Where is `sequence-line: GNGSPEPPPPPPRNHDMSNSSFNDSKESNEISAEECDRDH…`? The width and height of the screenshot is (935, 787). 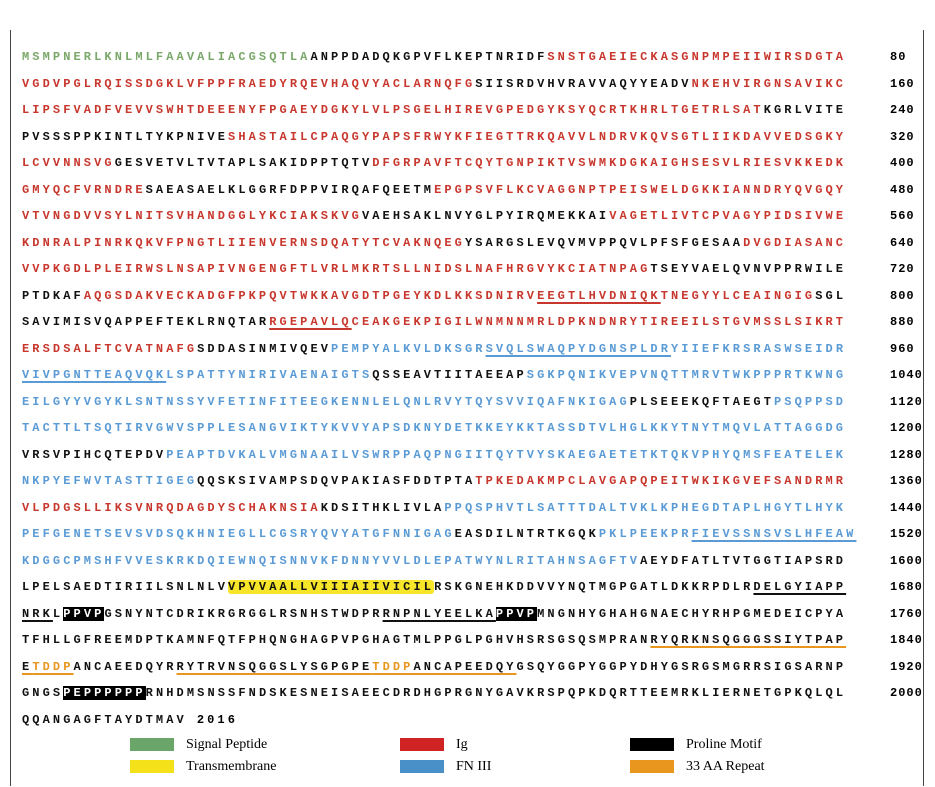
sequence-line: GNGSPEPPPPPPRNHDMSNSSFNDSKESNEISAEECDRDH… is located at coordinates (472, 693).